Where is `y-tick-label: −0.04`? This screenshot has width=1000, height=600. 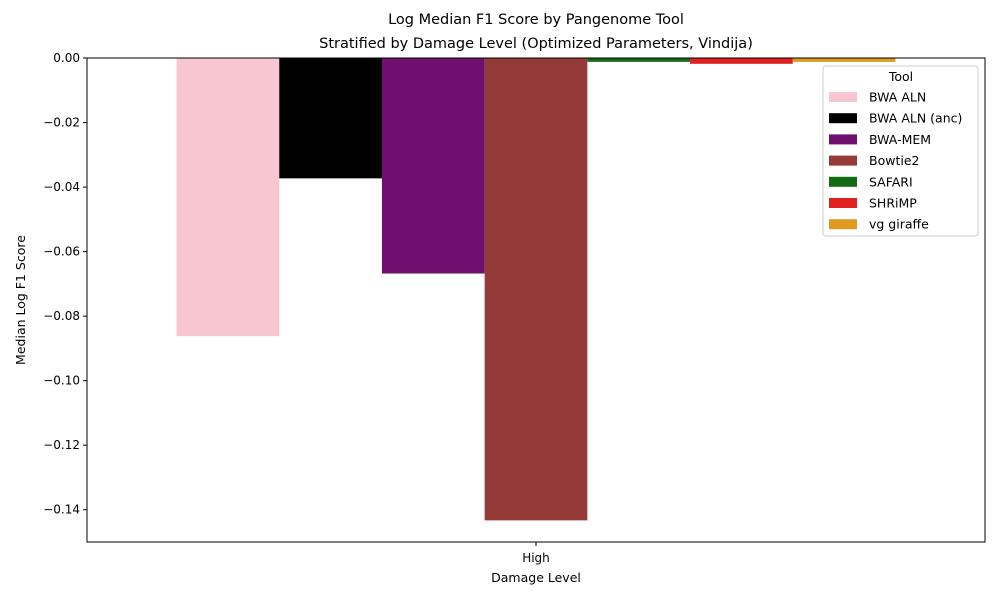
y-tick-label: −0.04 is located at coordinates (61, 187).